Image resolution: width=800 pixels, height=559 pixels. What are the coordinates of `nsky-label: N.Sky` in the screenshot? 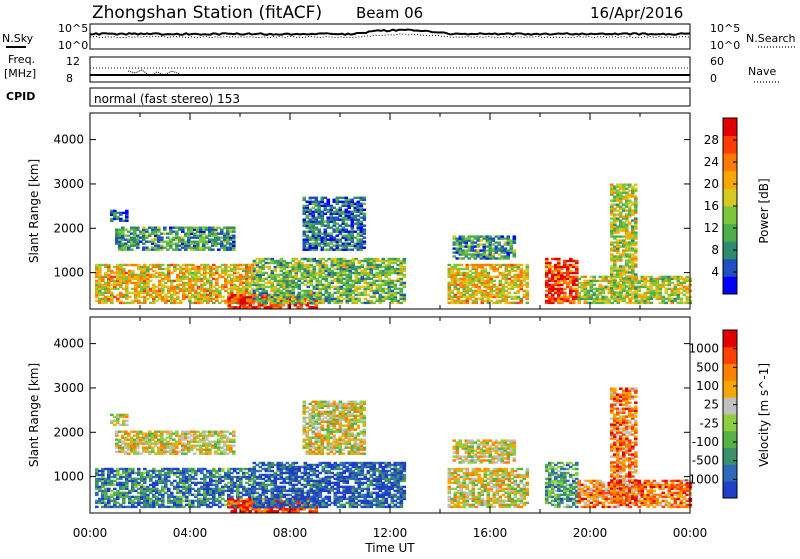 It's located at (18, 38).